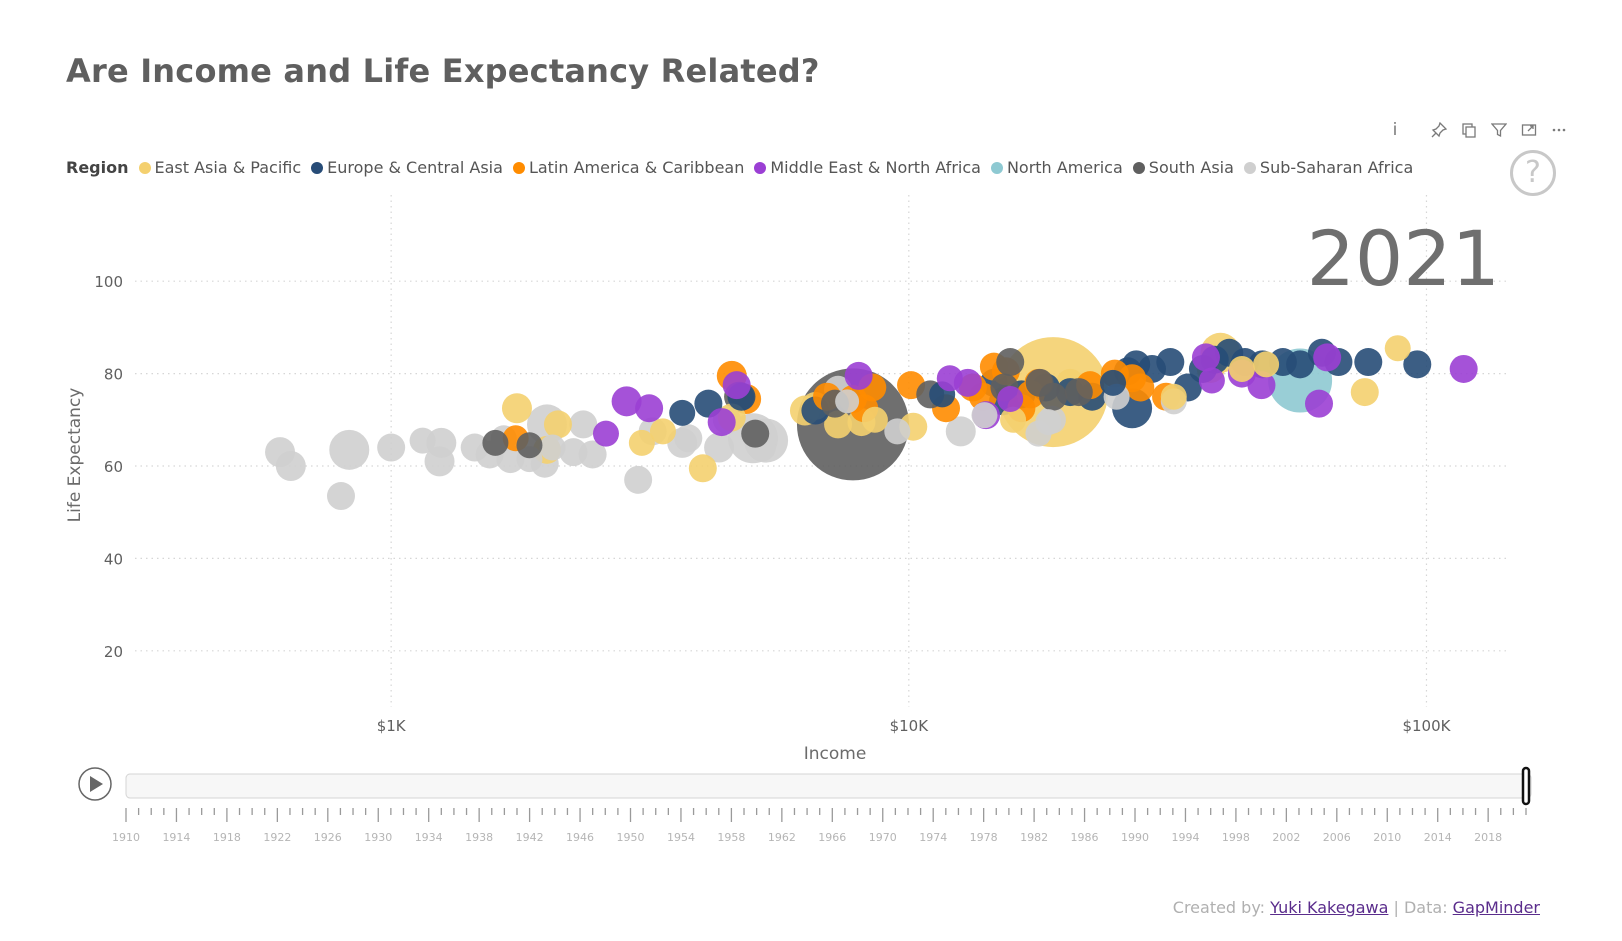 This screenshot has width=1622, height=941. I want to click on legend-item-3: Middle East & North Africa, so click(867, 167).